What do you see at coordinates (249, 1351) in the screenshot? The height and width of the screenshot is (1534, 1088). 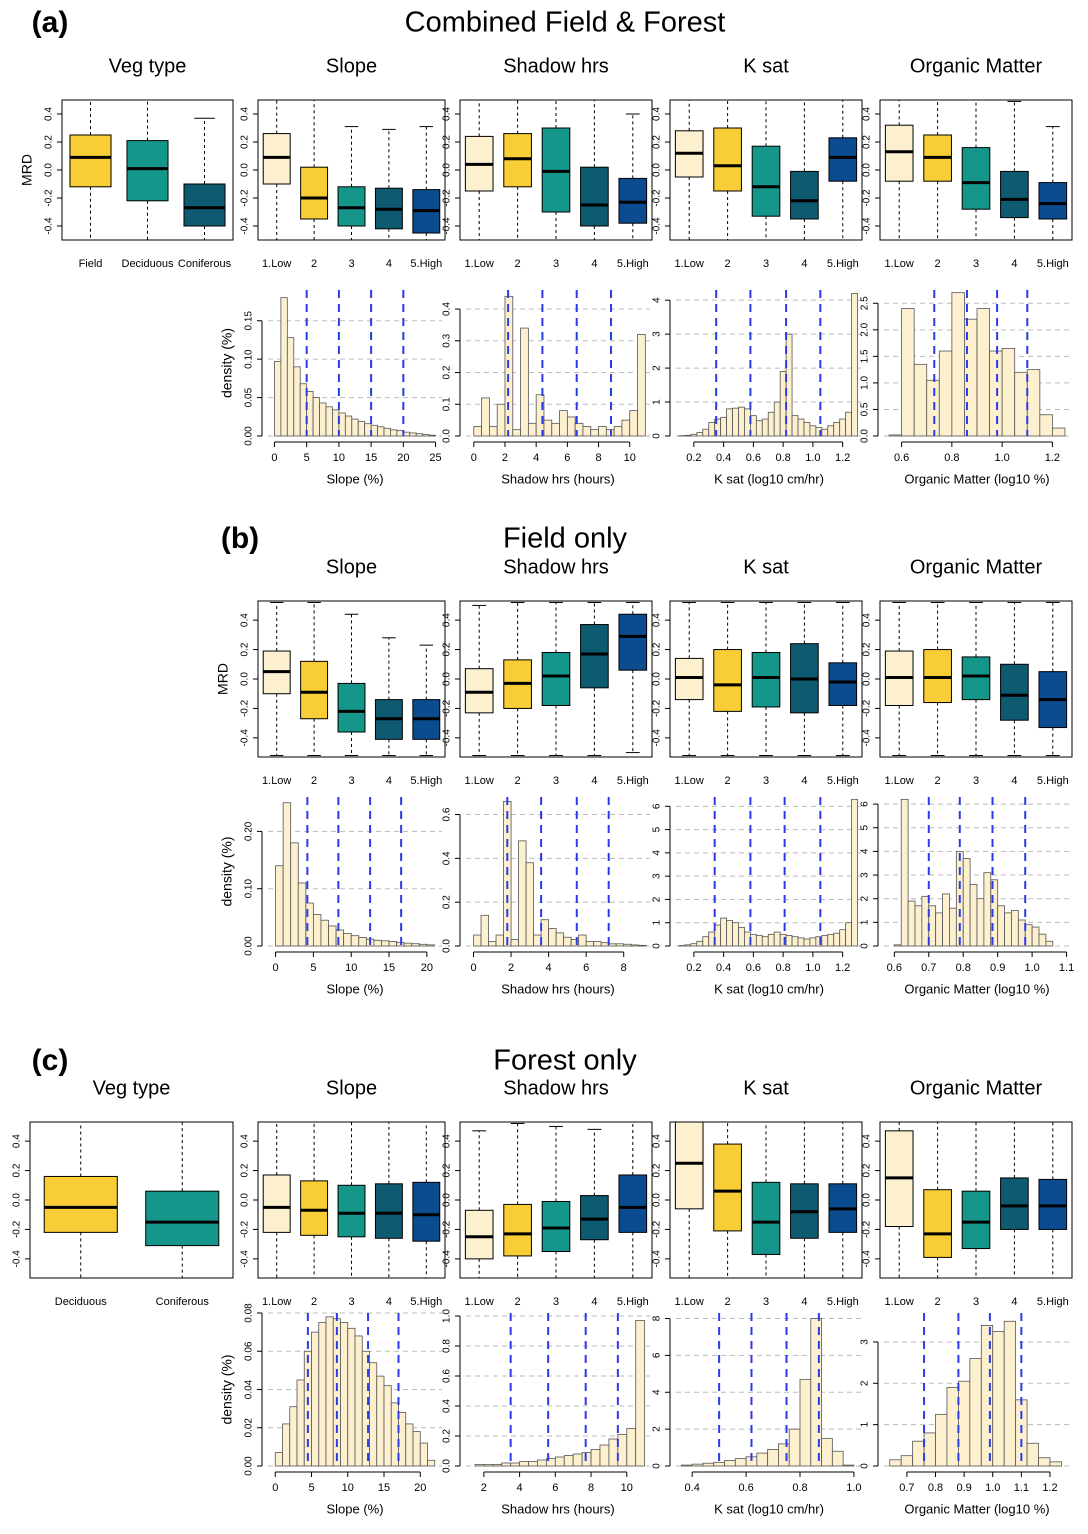 I see `y-tick-label: 0.06` at bounding box center [249, 1351].